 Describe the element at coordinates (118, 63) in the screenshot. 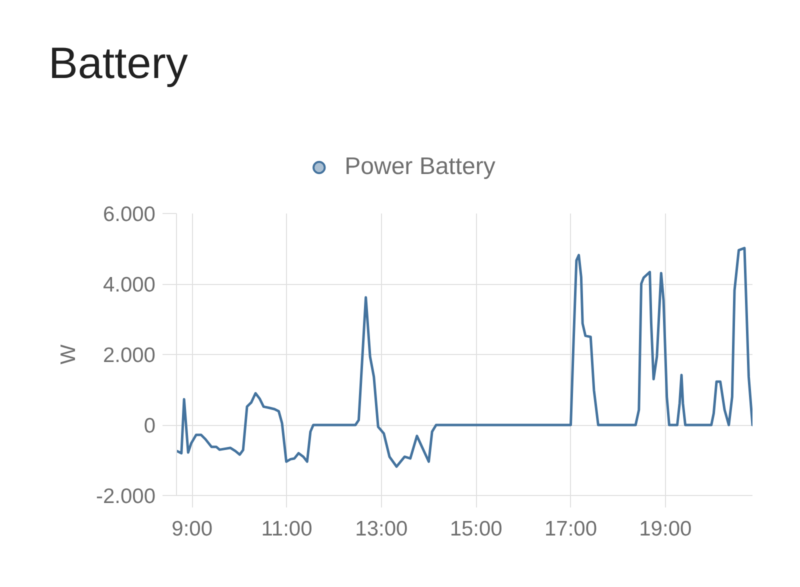

I see `chart-title: Battery` at that location.